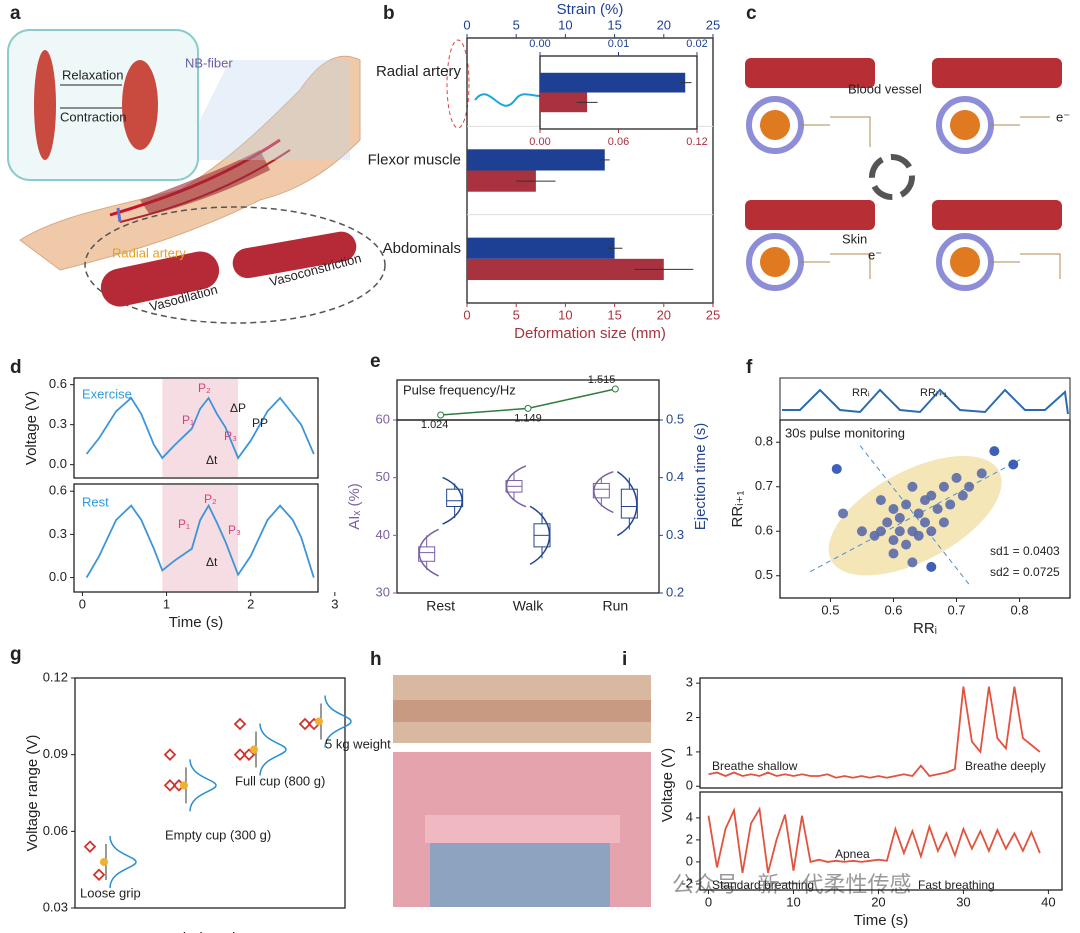 This screenshot has width=1080, height=933. What do you see at coordinates (376, 659) in the screenshot?
I see `panel-label: h` at bounding box center [376, 659].